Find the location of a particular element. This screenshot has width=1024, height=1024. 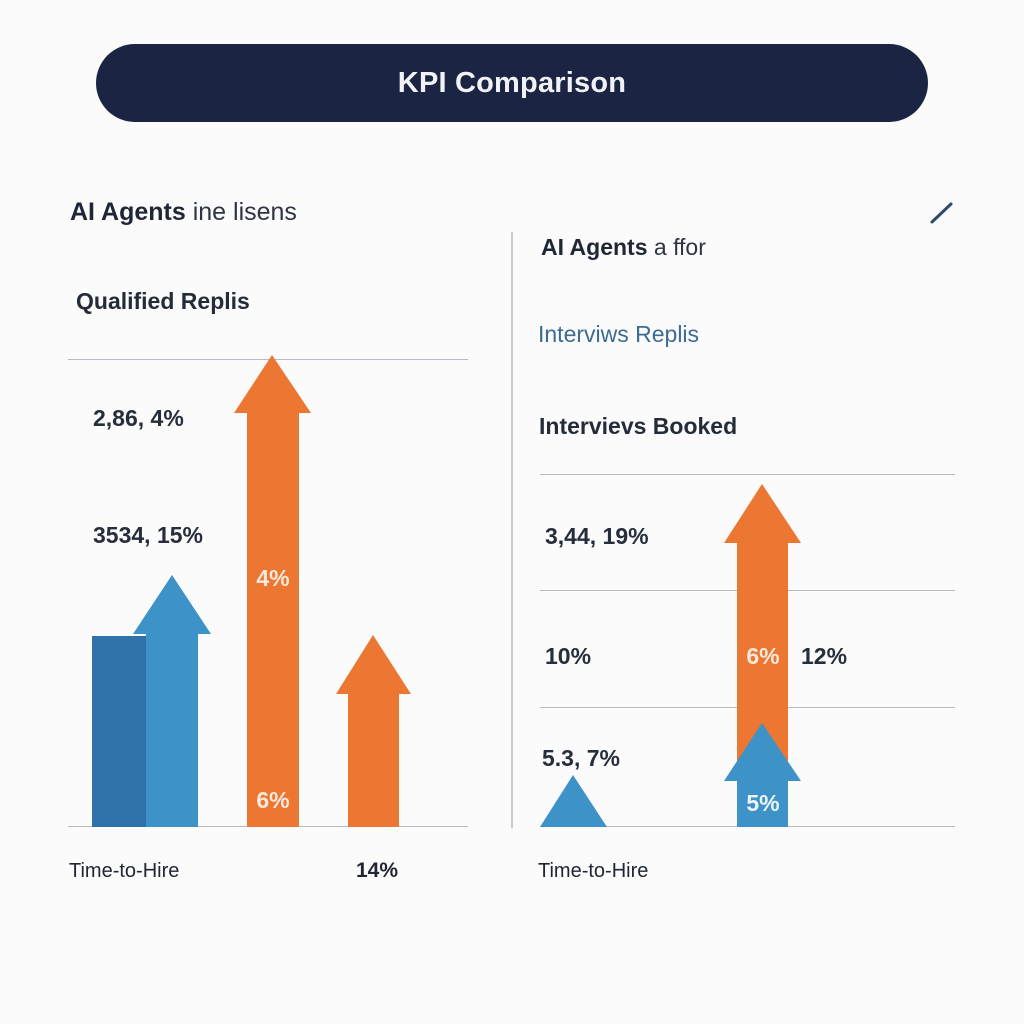

right-heading-light: a ffor is located at coordinates (679, 247).